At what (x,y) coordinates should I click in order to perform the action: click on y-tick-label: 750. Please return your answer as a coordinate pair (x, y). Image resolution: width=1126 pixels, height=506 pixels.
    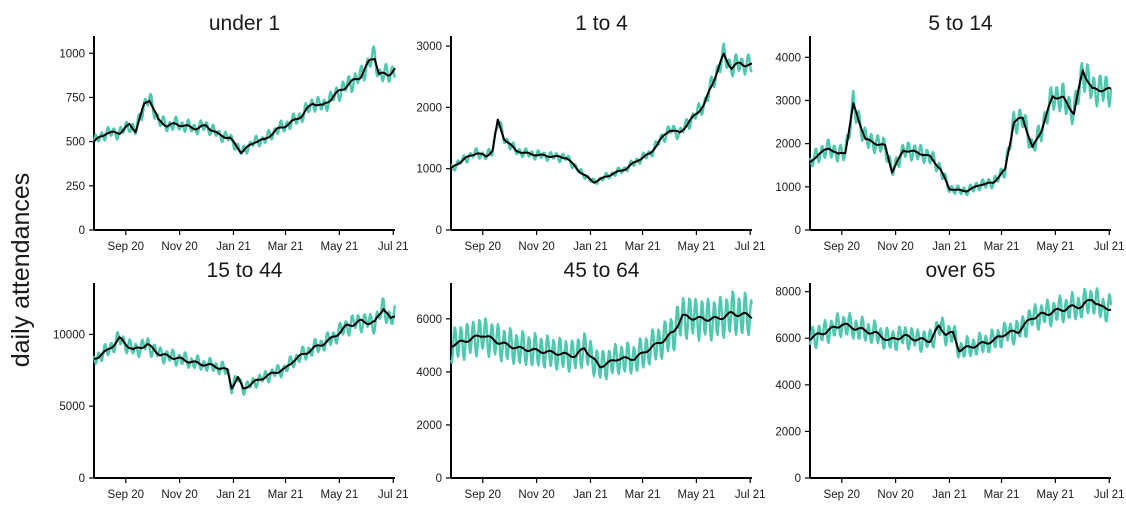
    Looking at the image, I should click on (75, 98).